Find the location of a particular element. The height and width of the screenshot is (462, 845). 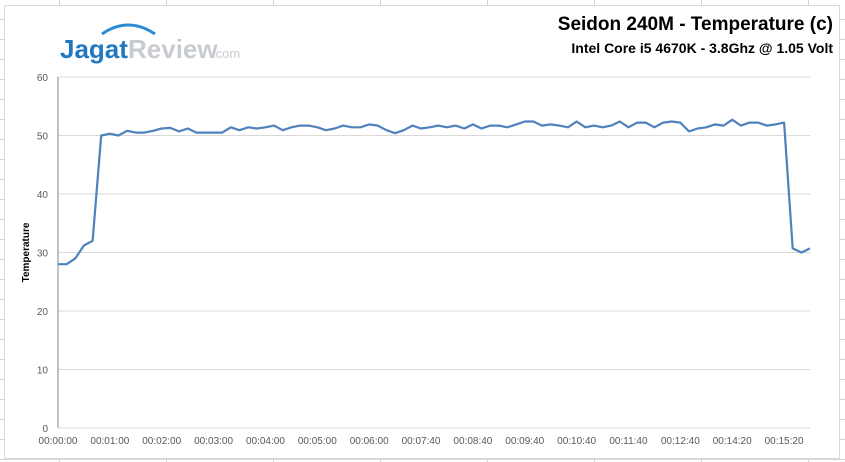

x-tick-label: 00:14:20 is located at coordinates (732, 441).